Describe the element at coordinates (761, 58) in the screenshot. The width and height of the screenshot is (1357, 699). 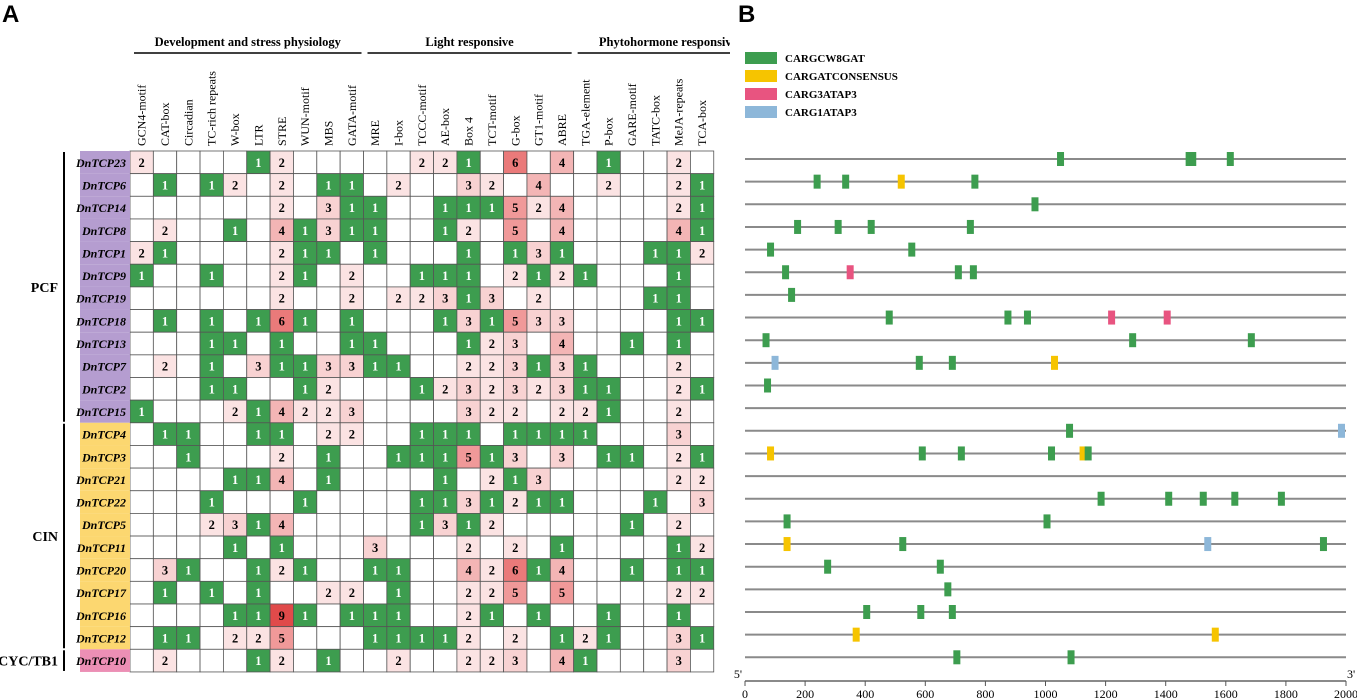
I see `legend-swatch` at that location.